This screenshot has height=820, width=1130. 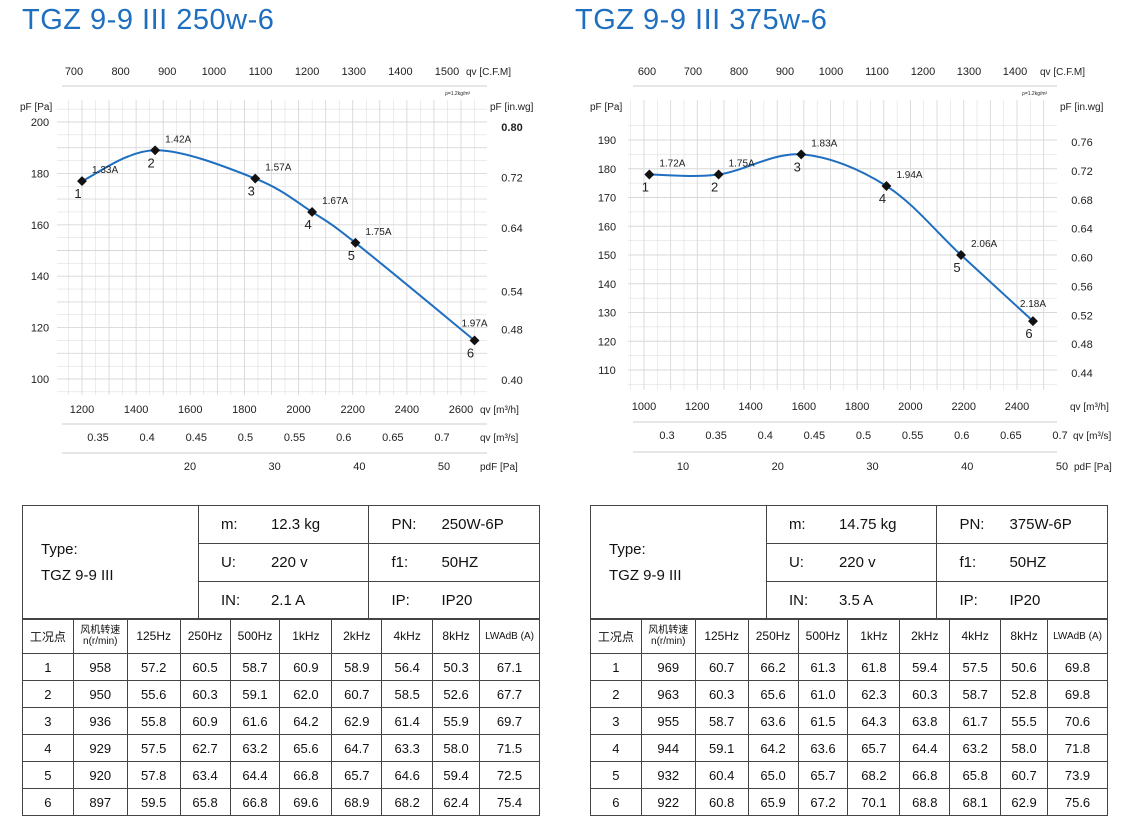 I want to click on point-current-label: 1.75A, so click(x=742, y=164).